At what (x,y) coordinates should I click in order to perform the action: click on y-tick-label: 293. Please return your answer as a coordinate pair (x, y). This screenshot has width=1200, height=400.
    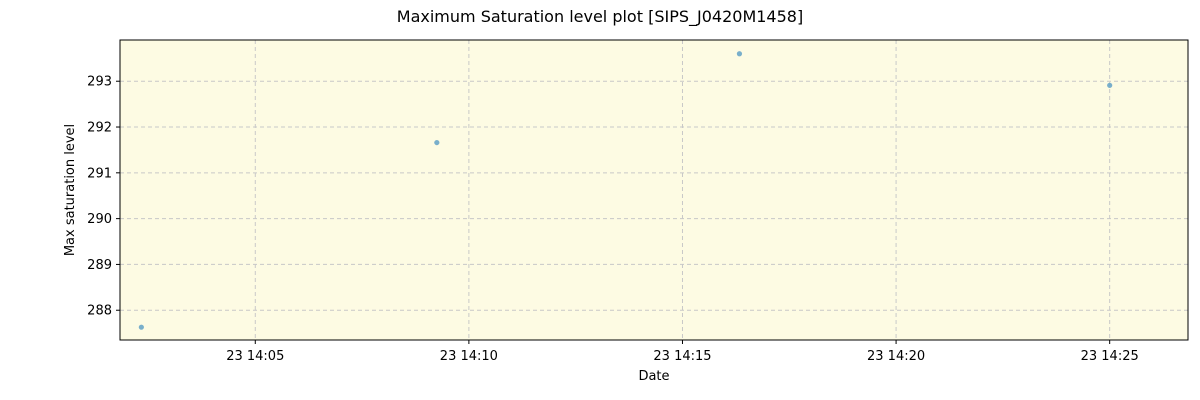
    Looking at the image, I should click on (99, 82).